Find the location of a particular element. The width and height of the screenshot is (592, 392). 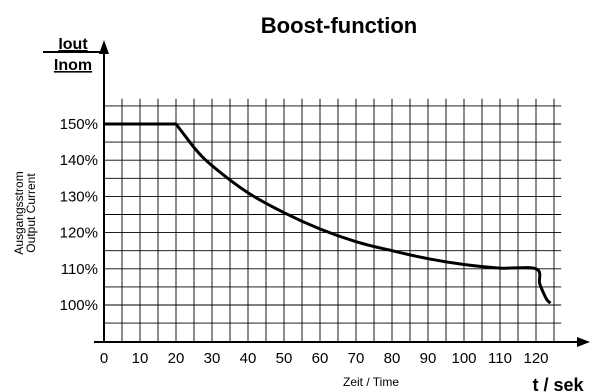

x-tick-labels: 0 10 20 30 40 50 60 70 80 90 100 110 120 is located at coordinates (324, 358).